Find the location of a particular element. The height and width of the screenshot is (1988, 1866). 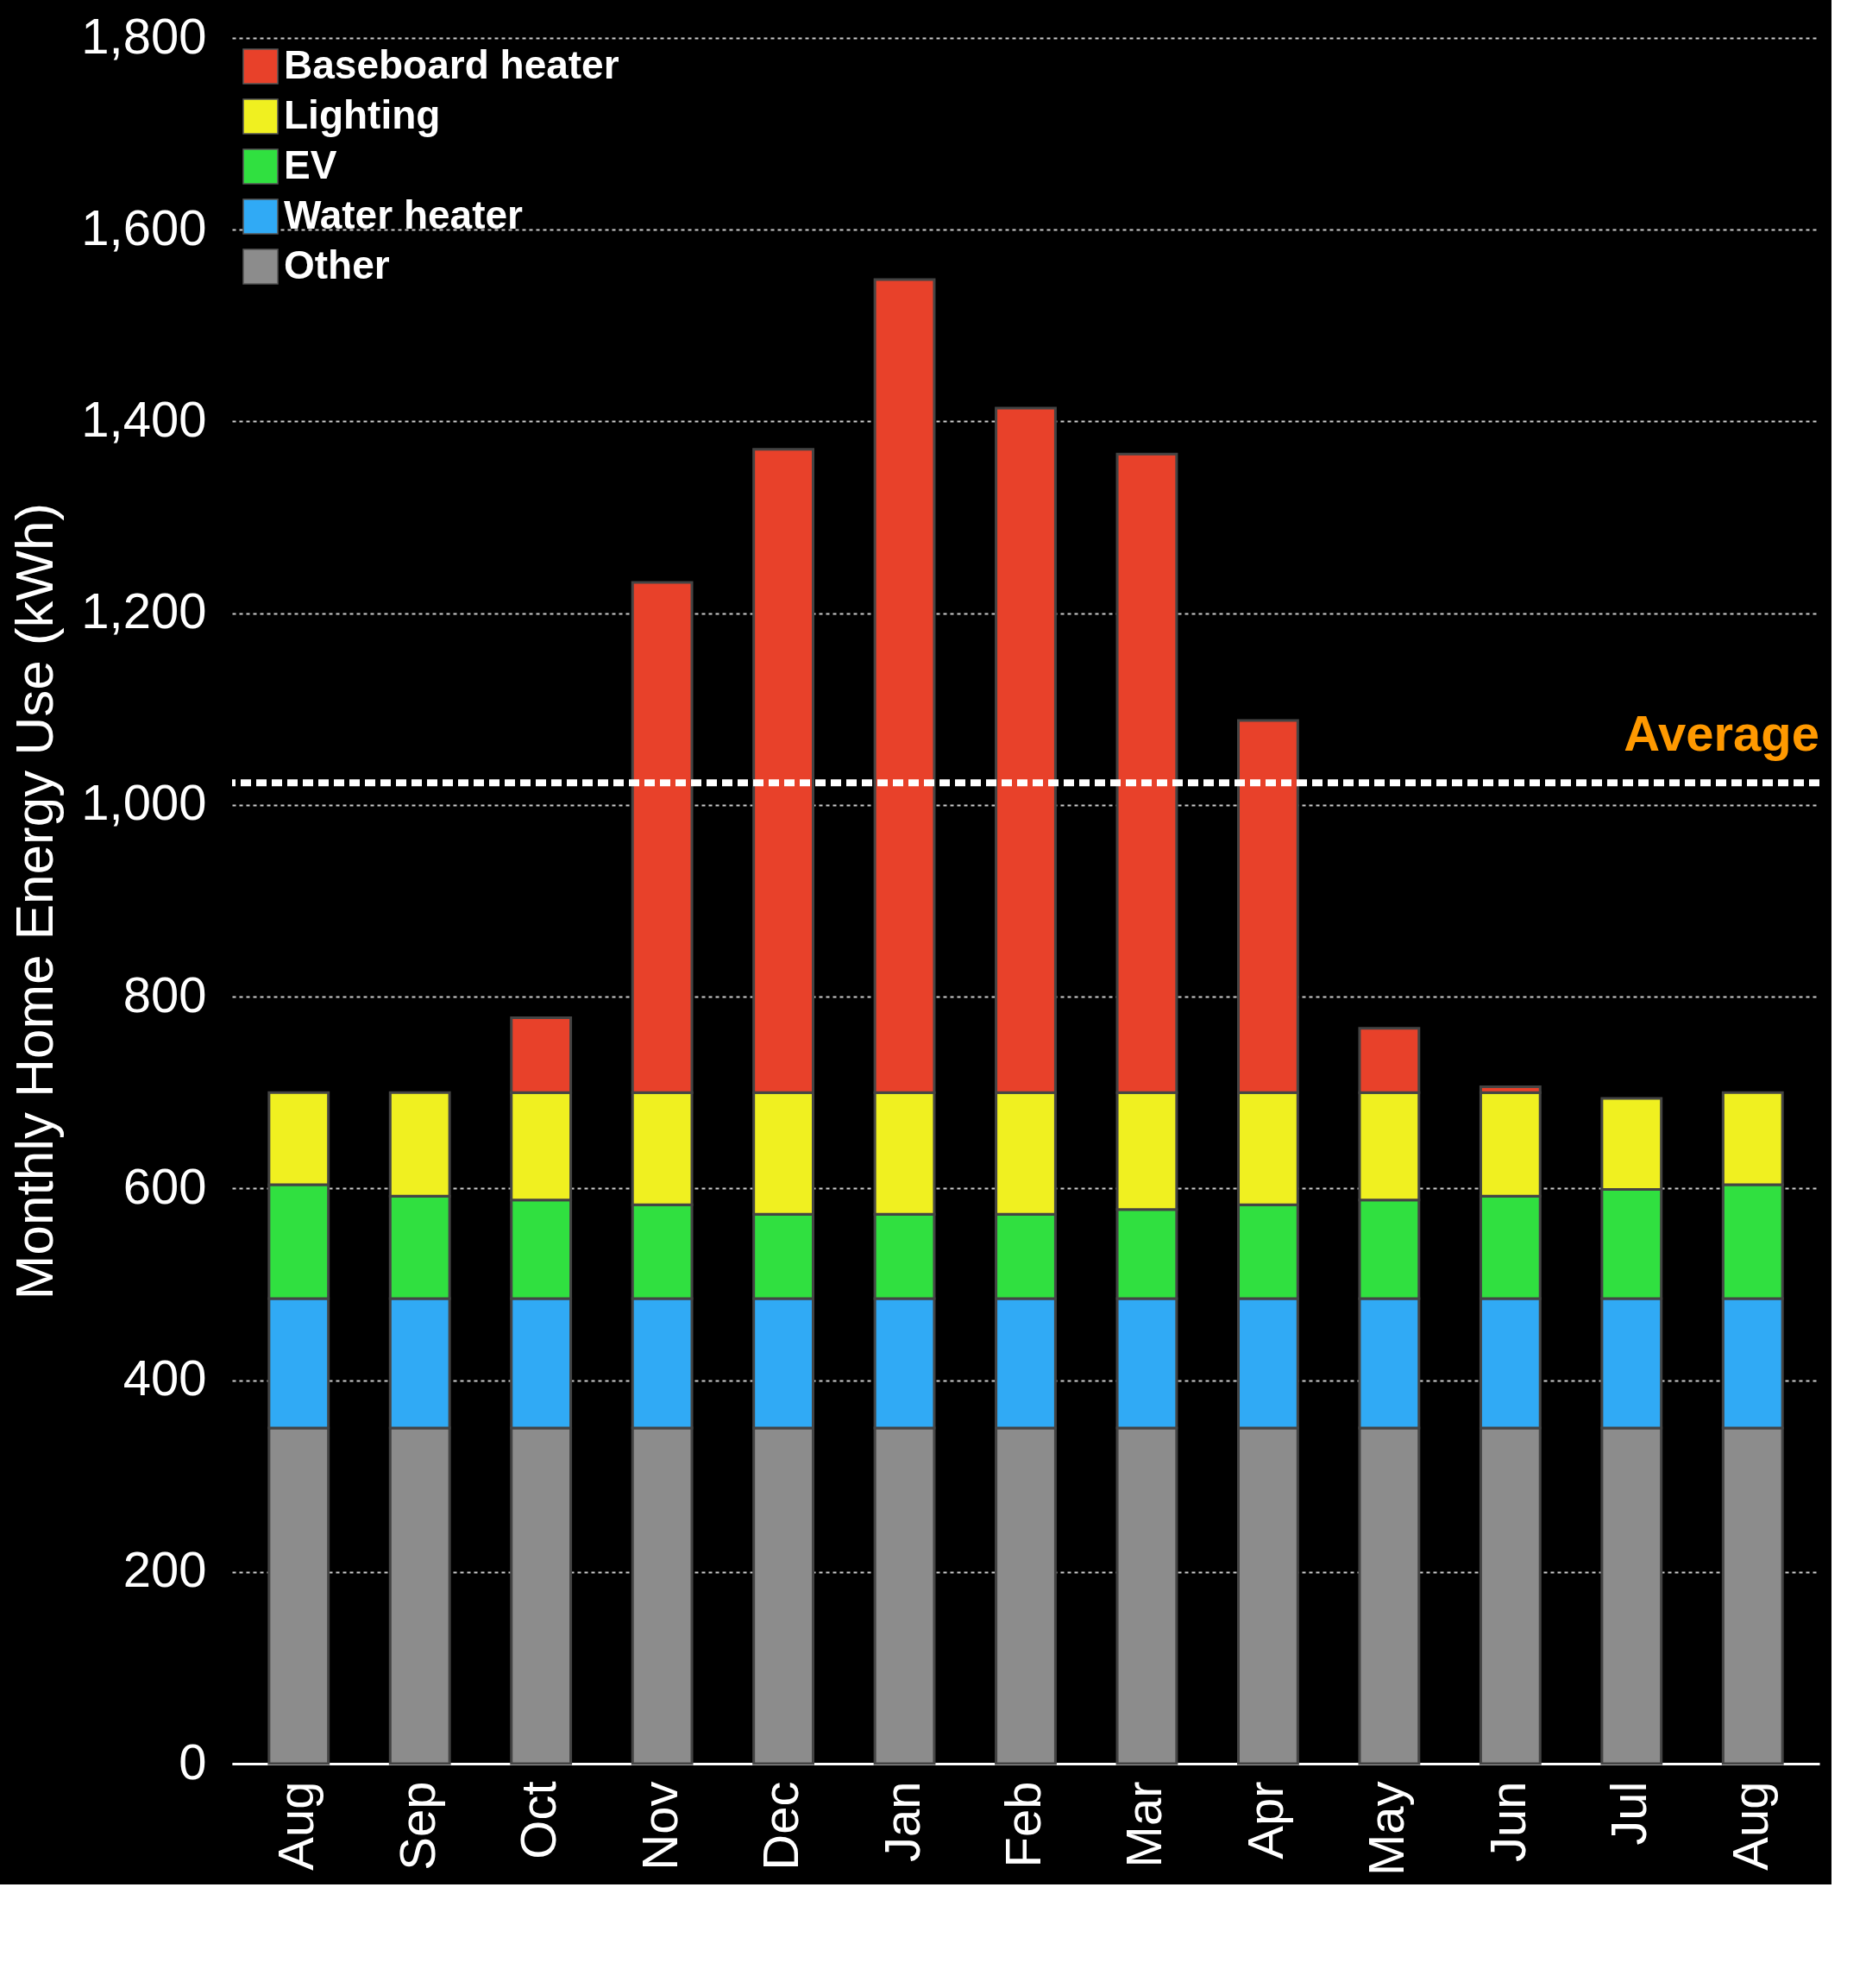

x-tick-label: Nov is located at coordinates (659, 1826).